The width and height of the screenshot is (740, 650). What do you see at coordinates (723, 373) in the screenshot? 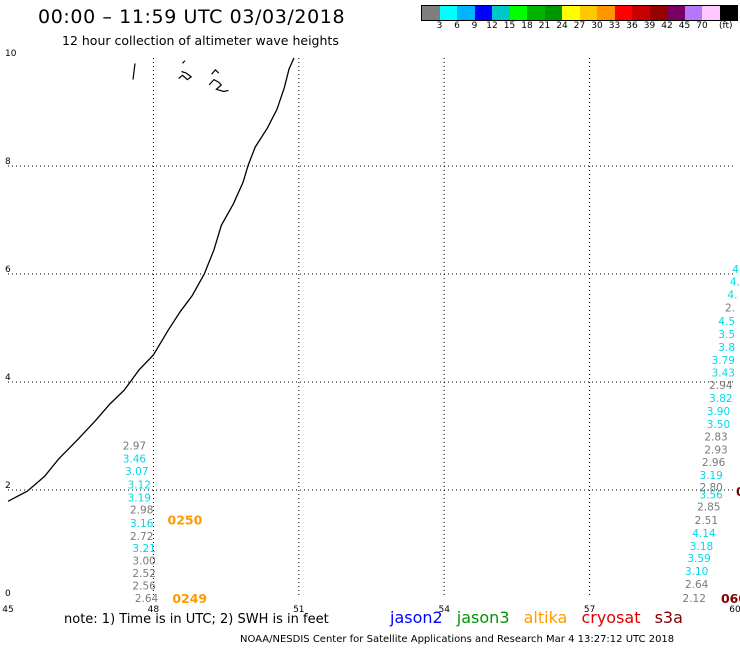
I see `swh-value: 3.43` at bounding box center [723, 373].